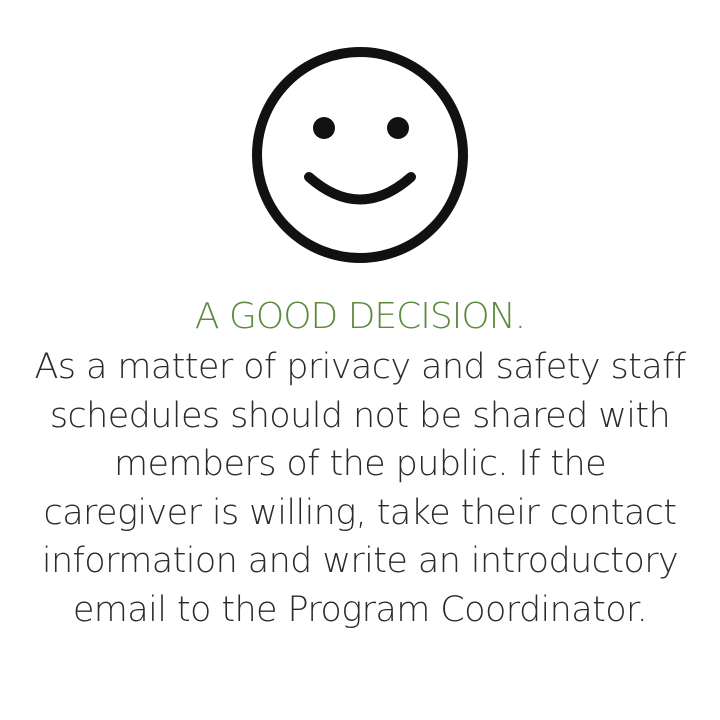 This screenshot has width=720, height=720. I want to click on smiley-mouth, so click(360, 188).